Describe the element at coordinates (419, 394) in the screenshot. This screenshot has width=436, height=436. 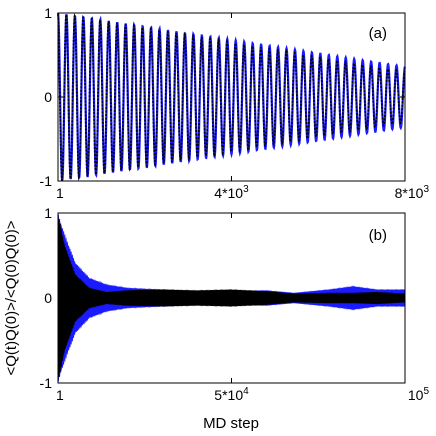
I see `panel-b-x-tick-label: 105` at that location.